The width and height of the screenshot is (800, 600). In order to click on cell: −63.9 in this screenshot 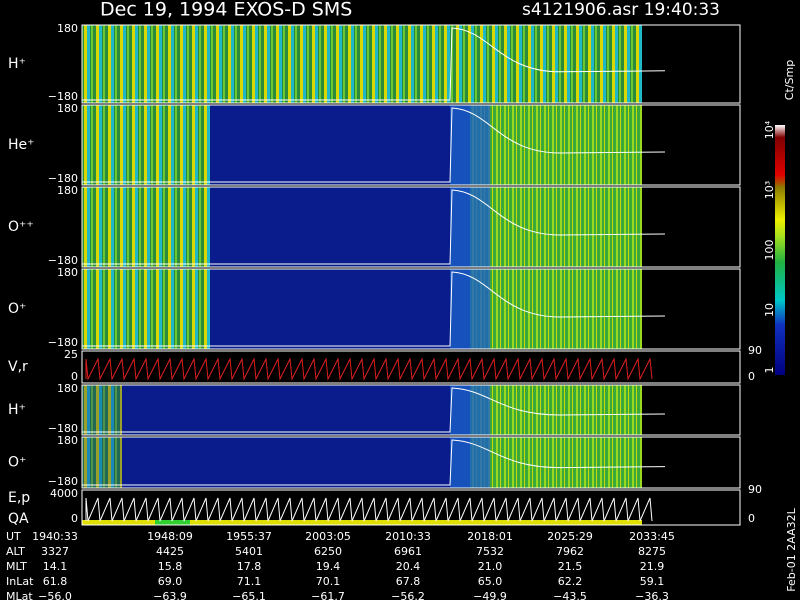, I will do `click(170, 595)`.